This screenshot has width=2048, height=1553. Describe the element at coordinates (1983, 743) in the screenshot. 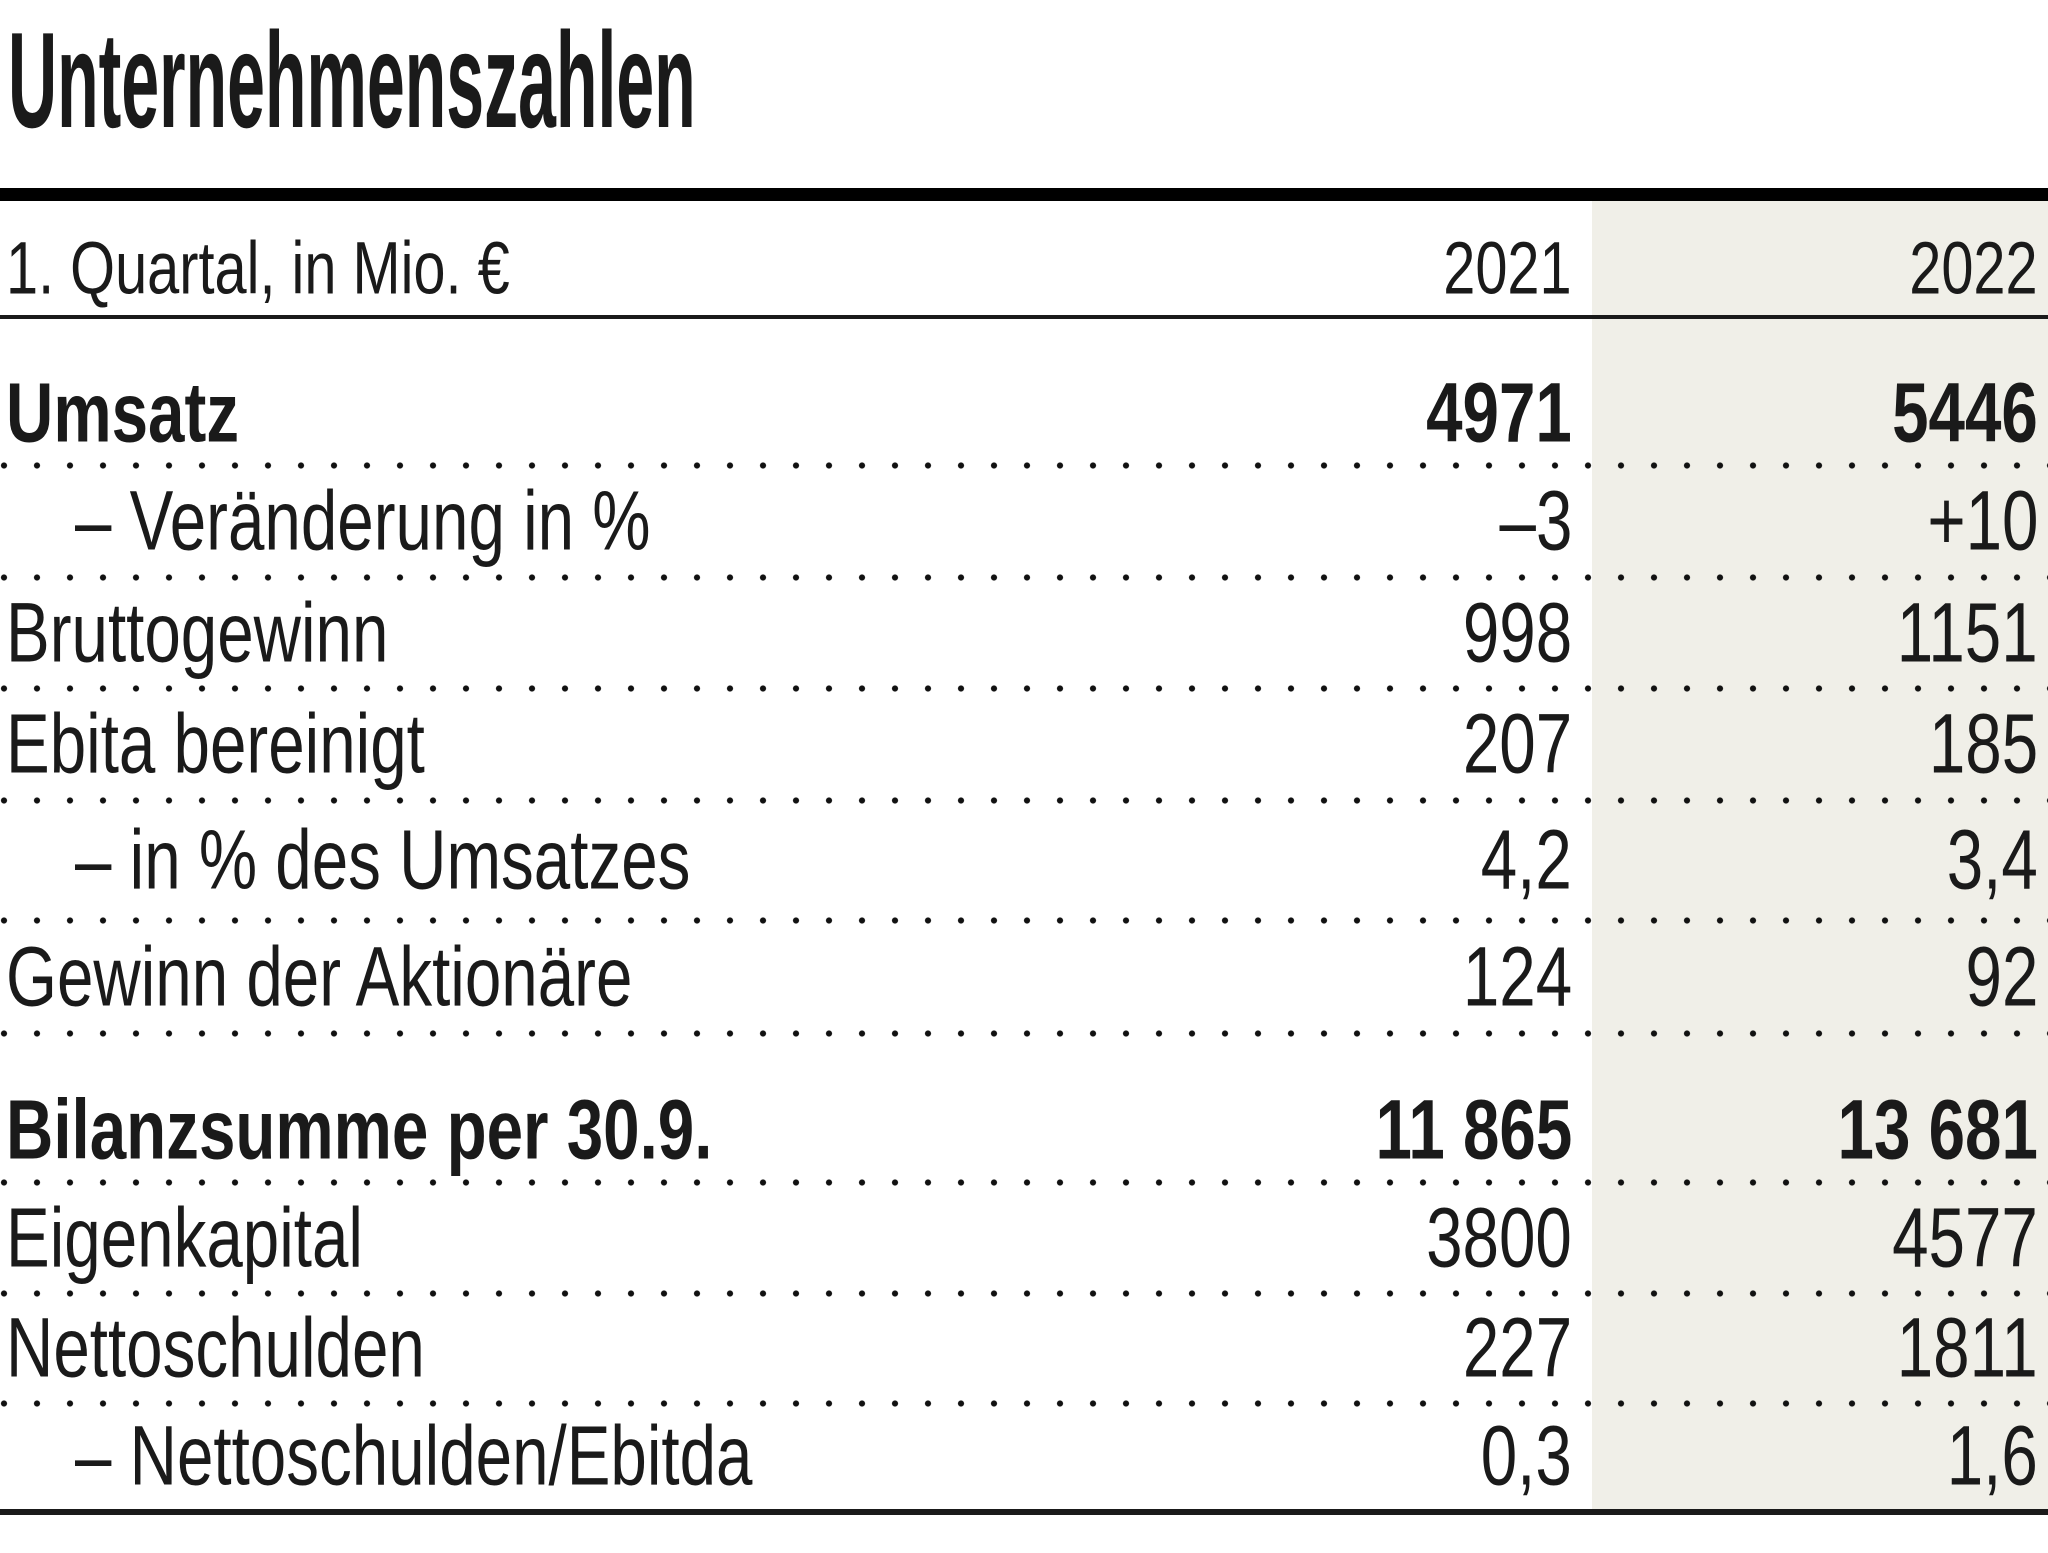

I see `row-value-2022: 185` at that location.